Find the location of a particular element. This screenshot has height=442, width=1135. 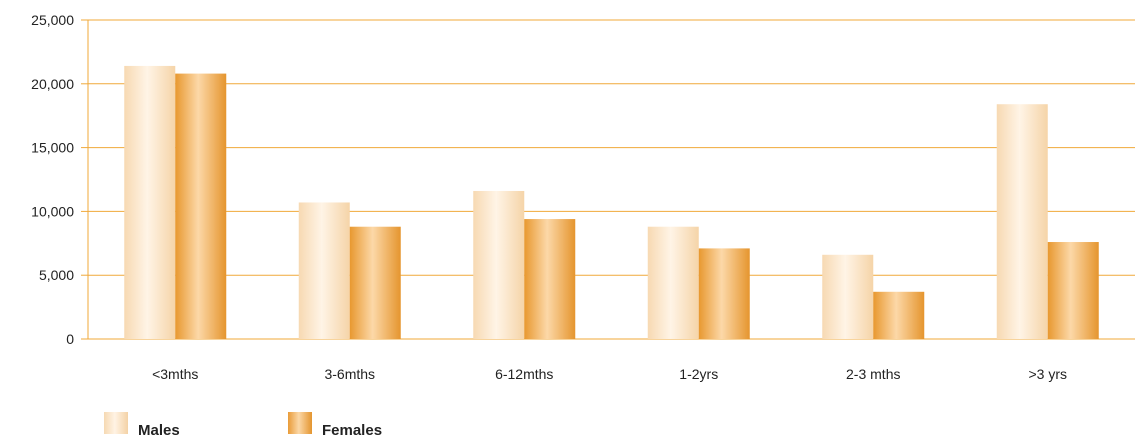

y-tick-label: 15,000 is located at coordinates (52, 148).